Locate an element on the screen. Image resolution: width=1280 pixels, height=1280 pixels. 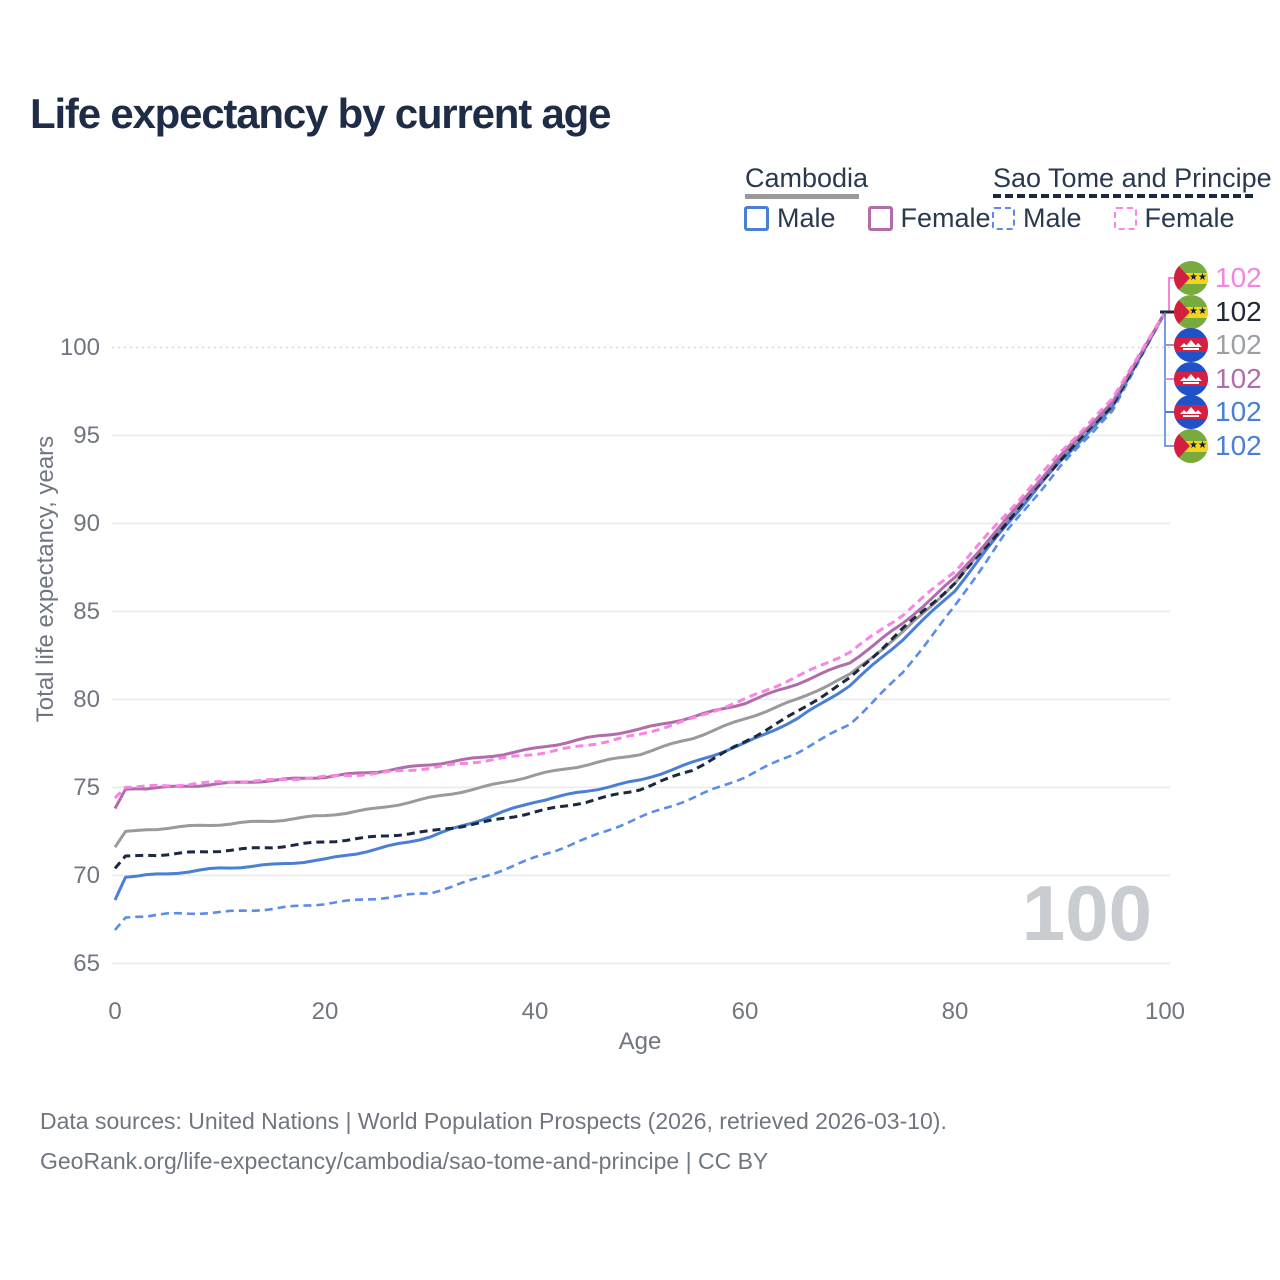
y-tick-100: 100 is located at coordinates (79, 347).